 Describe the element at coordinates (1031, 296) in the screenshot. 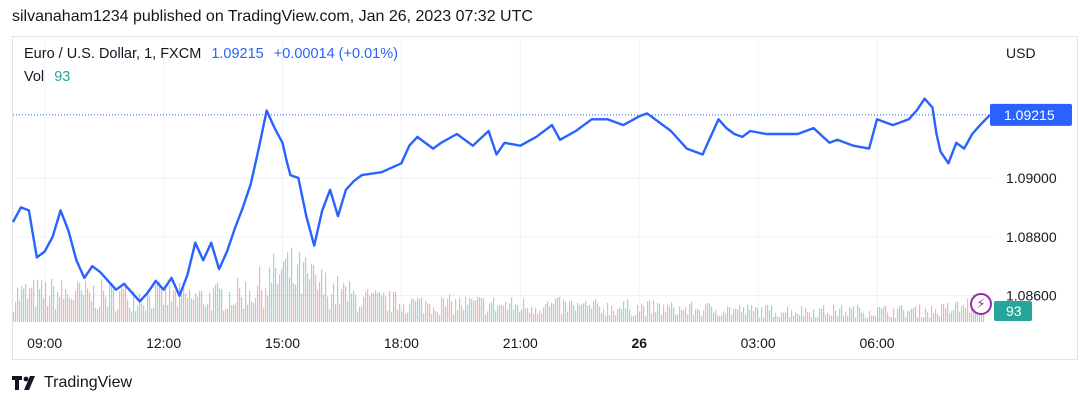

I see `y-tick-label: 1.08600` at that location.